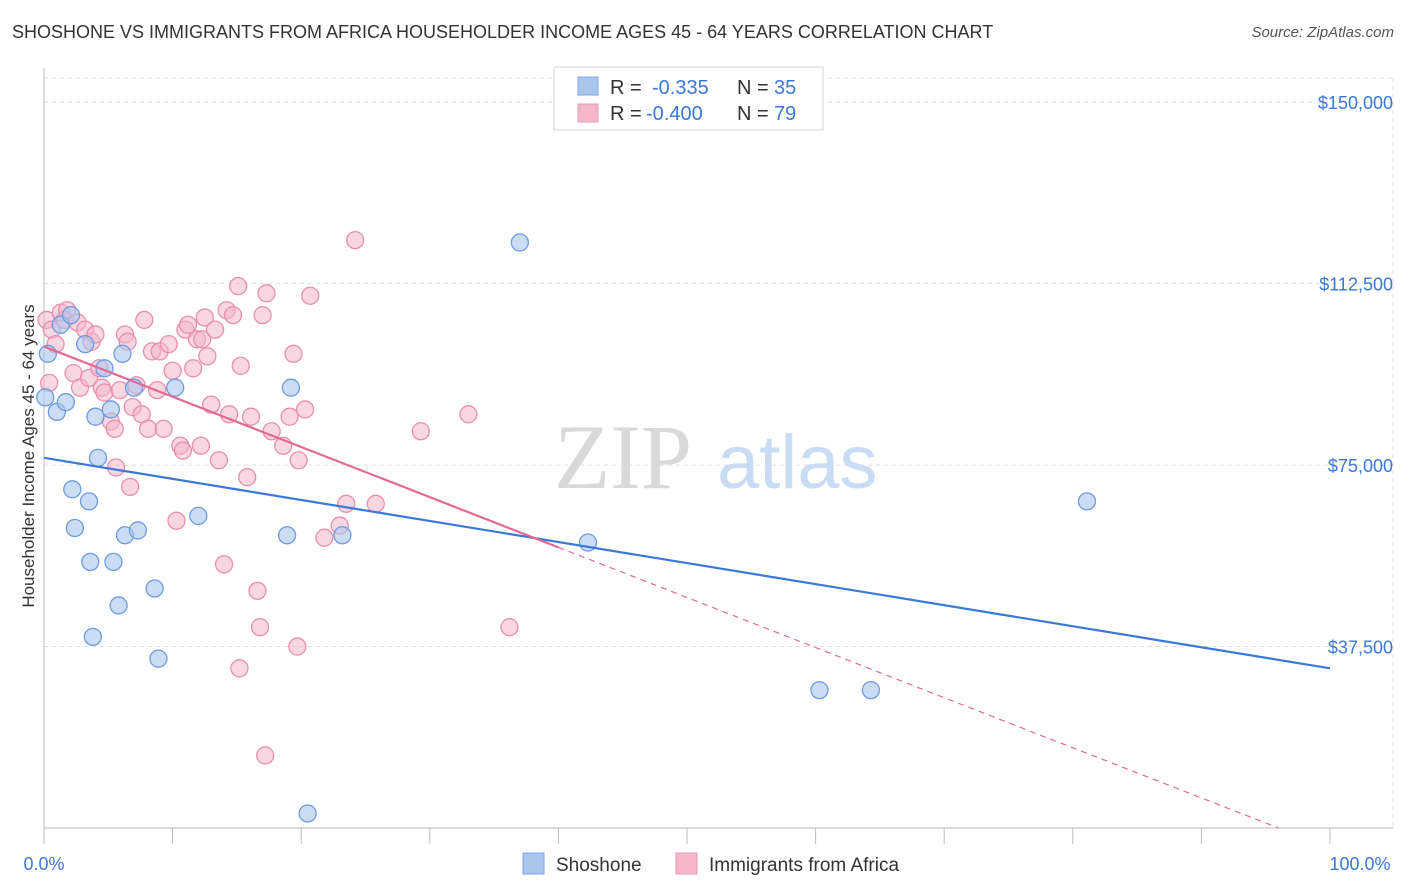 The height and width of the screenshot is (892, 1406). I want to click on trend-line-immigrants-from-africa, so click(301, 447).